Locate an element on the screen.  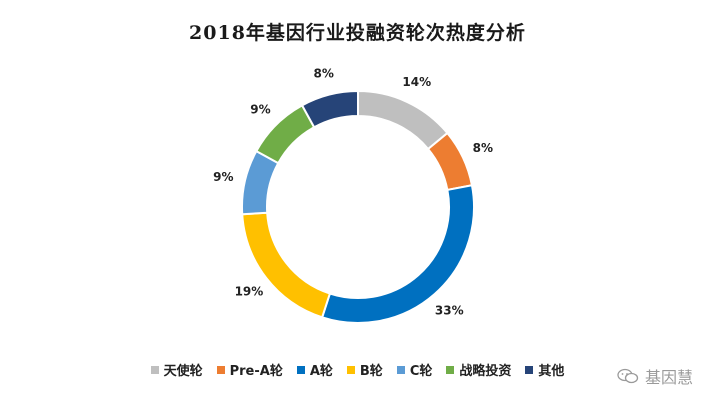
legend-item-5: 战略投资 is located at coordinates (478, 369).